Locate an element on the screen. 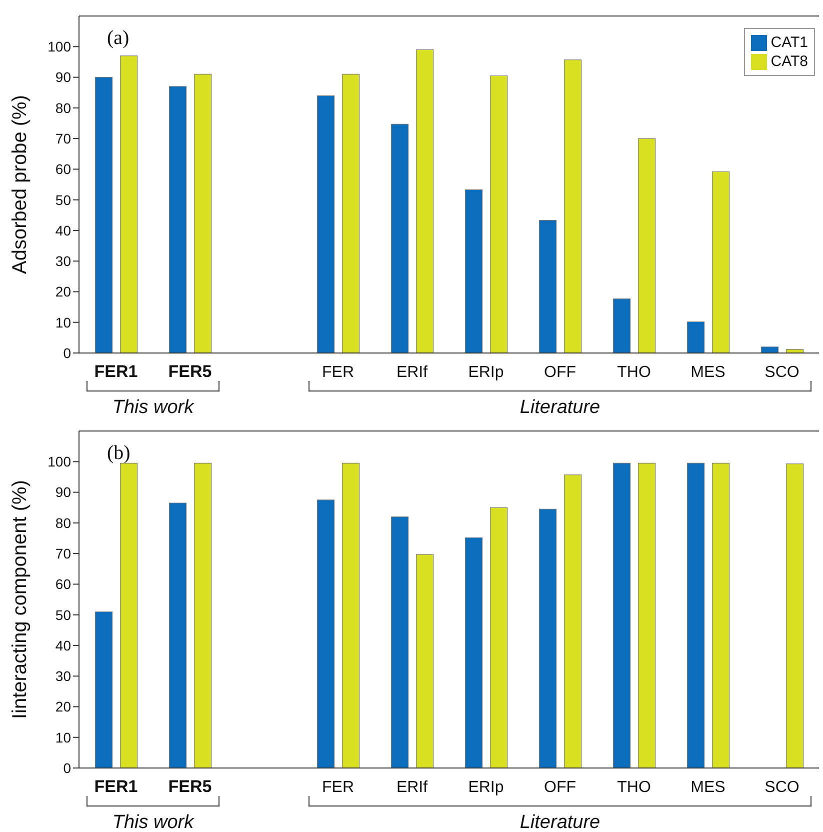  y-axis-title: Adsorbed probe (%) is located at coordinates (20, 184).